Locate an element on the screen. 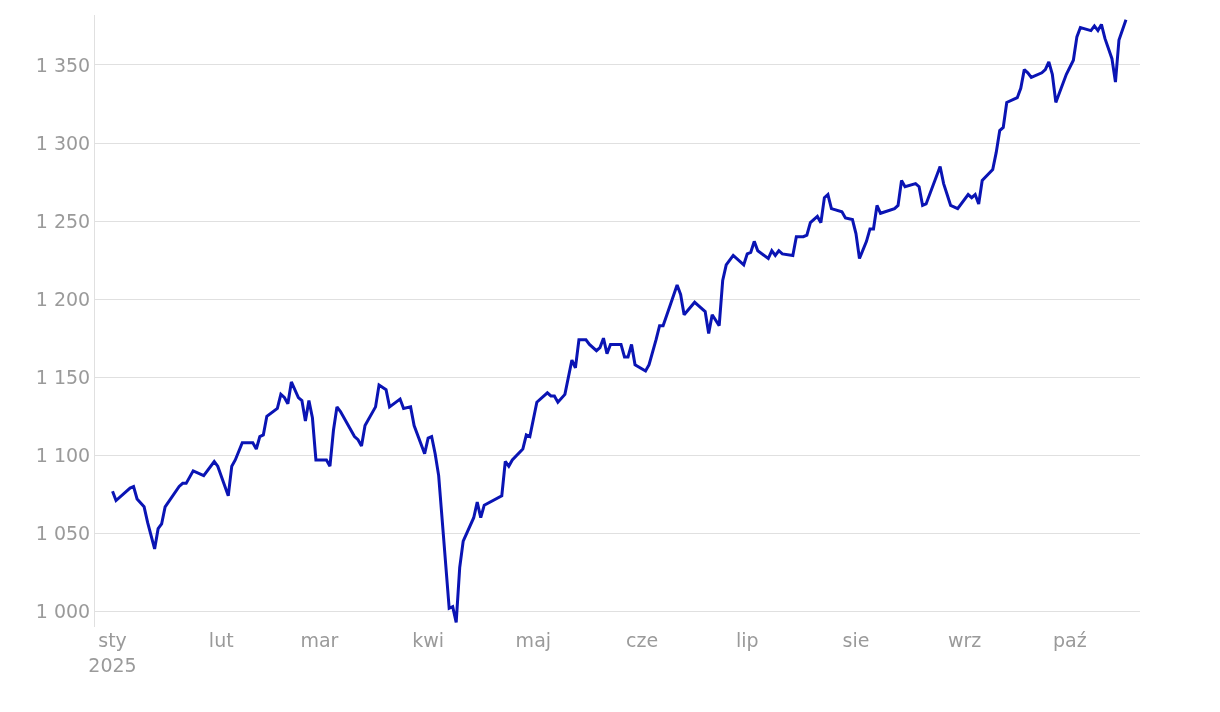 This screenshot has height=712, width=1220. y-tick-label: 1 300 is located at coordinates (63, 142).